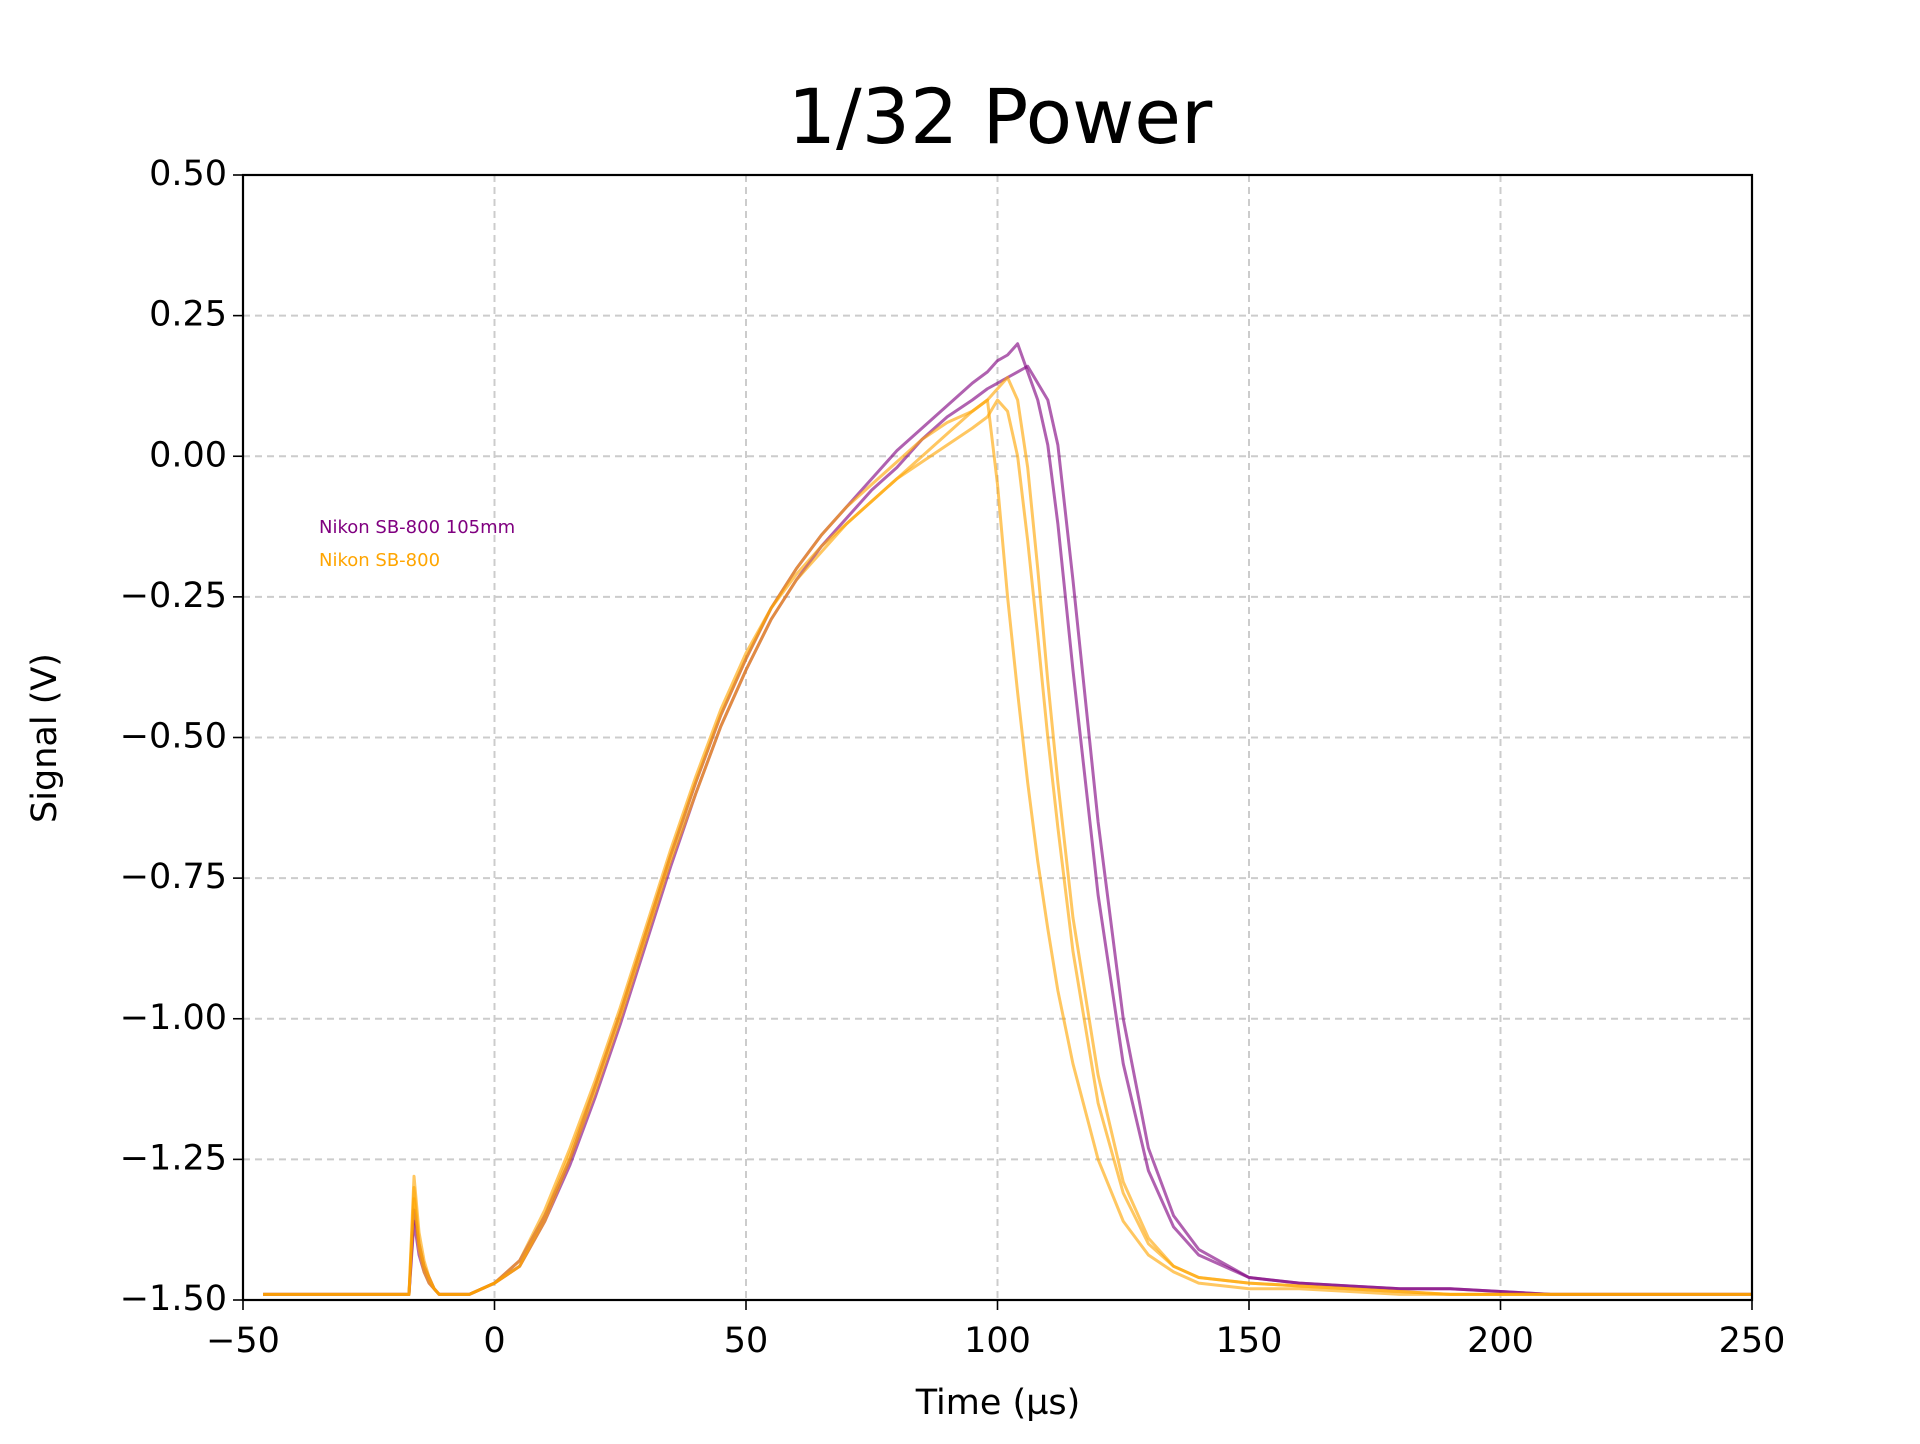  Describe the element at coordinates (1752, 1341) in the screenshot. I see `x-tick-label: 250` at that location.